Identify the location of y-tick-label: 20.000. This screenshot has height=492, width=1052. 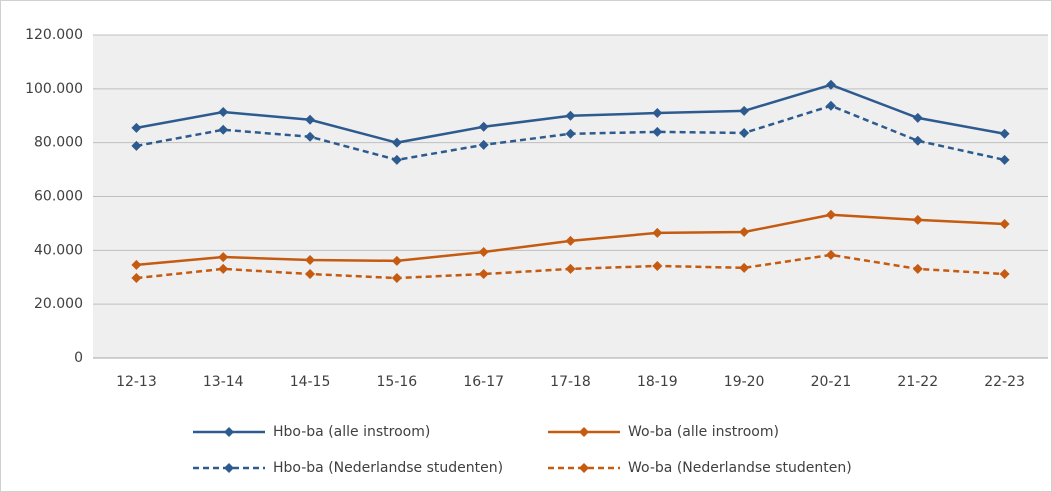
(58, 304).